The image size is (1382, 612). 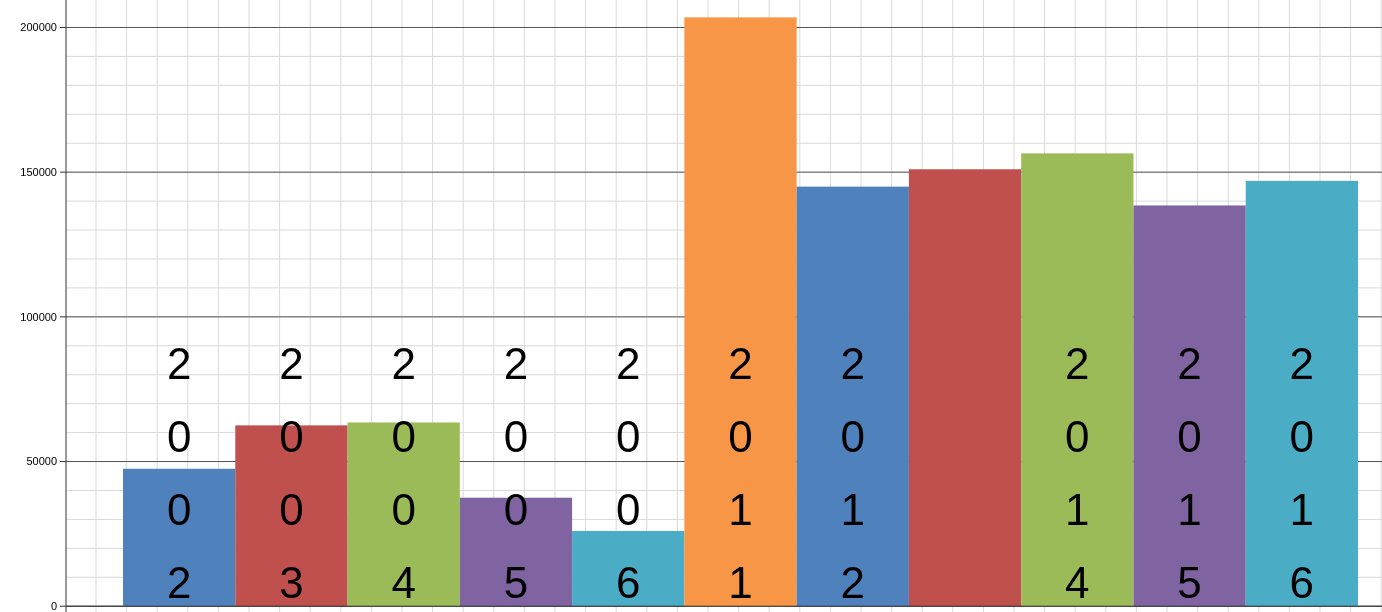 I want to click on x-tick-label: 2003, so click(x=291, y=473).